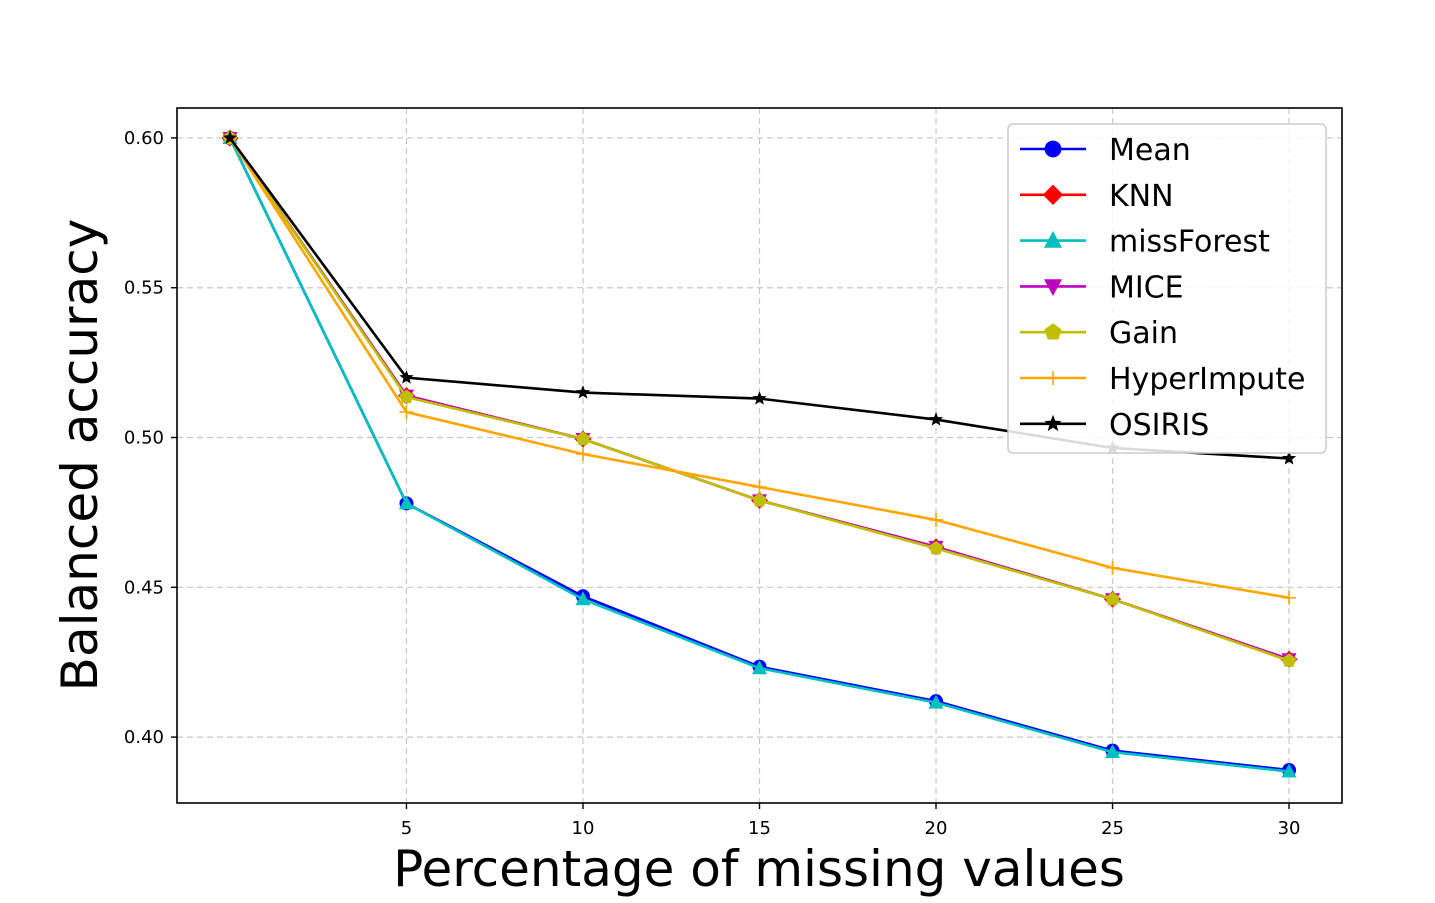 The image size is (1435, 903). I want to click on y-tick-label: 0.45, so click(144, 587).